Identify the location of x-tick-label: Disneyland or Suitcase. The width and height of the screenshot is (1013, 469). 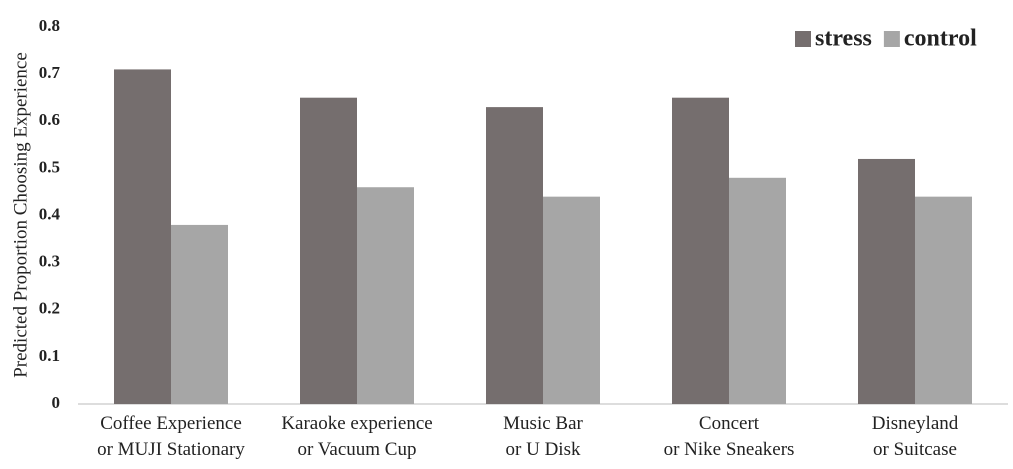
(915, 436).